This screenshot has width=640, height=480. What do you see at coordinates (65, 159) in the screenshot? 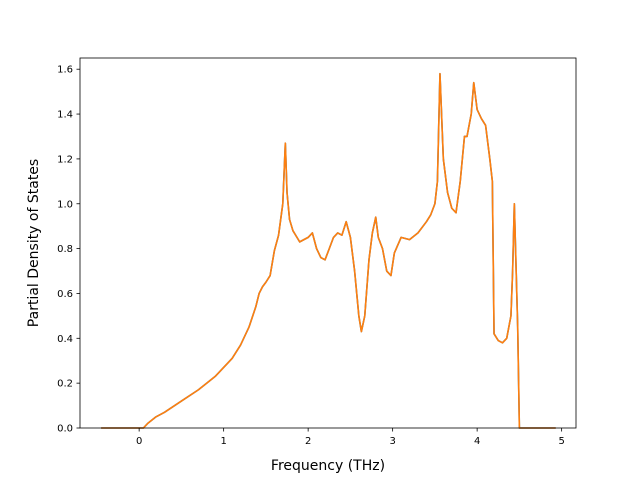
I see `y-tick-label: 1.2` at bounding box center [65, 159].